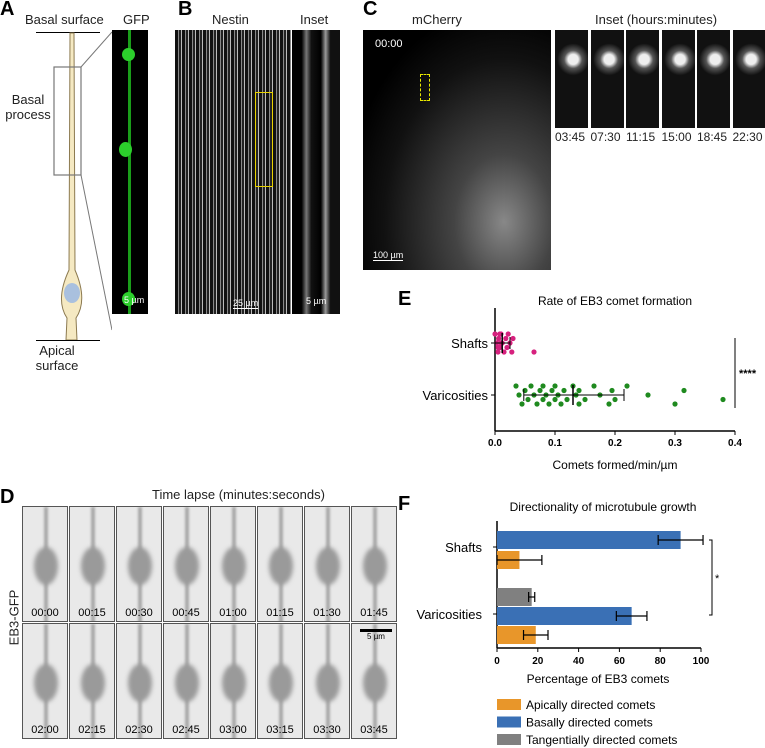  What do you see at coordinates (92, 730) in the screenshot?
I see `frame-time: 02:15` at bounding box center [92, 730].